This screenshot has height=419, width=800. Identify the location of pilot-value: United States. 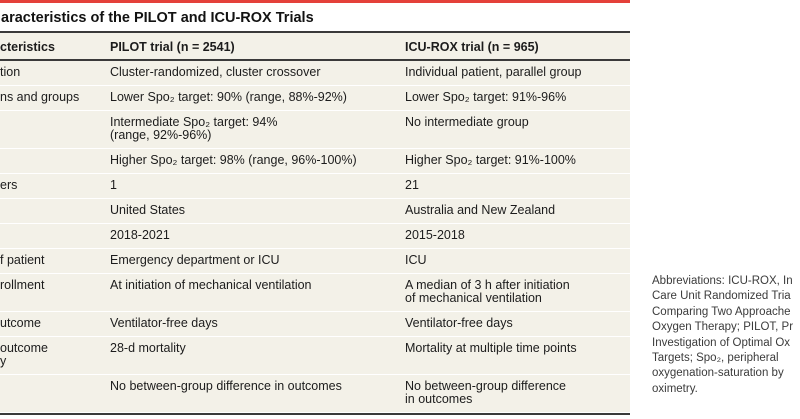
(148, 210).